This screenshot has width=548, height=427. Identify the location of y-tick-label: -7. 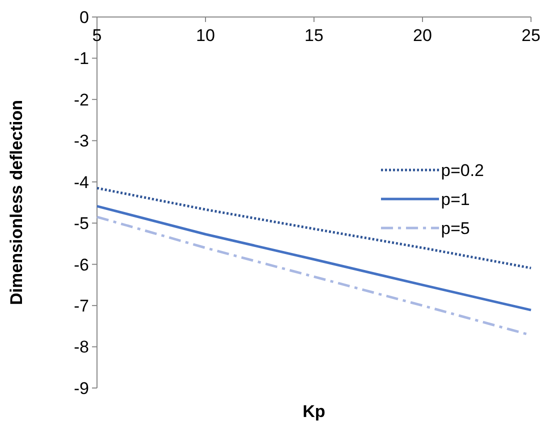
(81, 306).